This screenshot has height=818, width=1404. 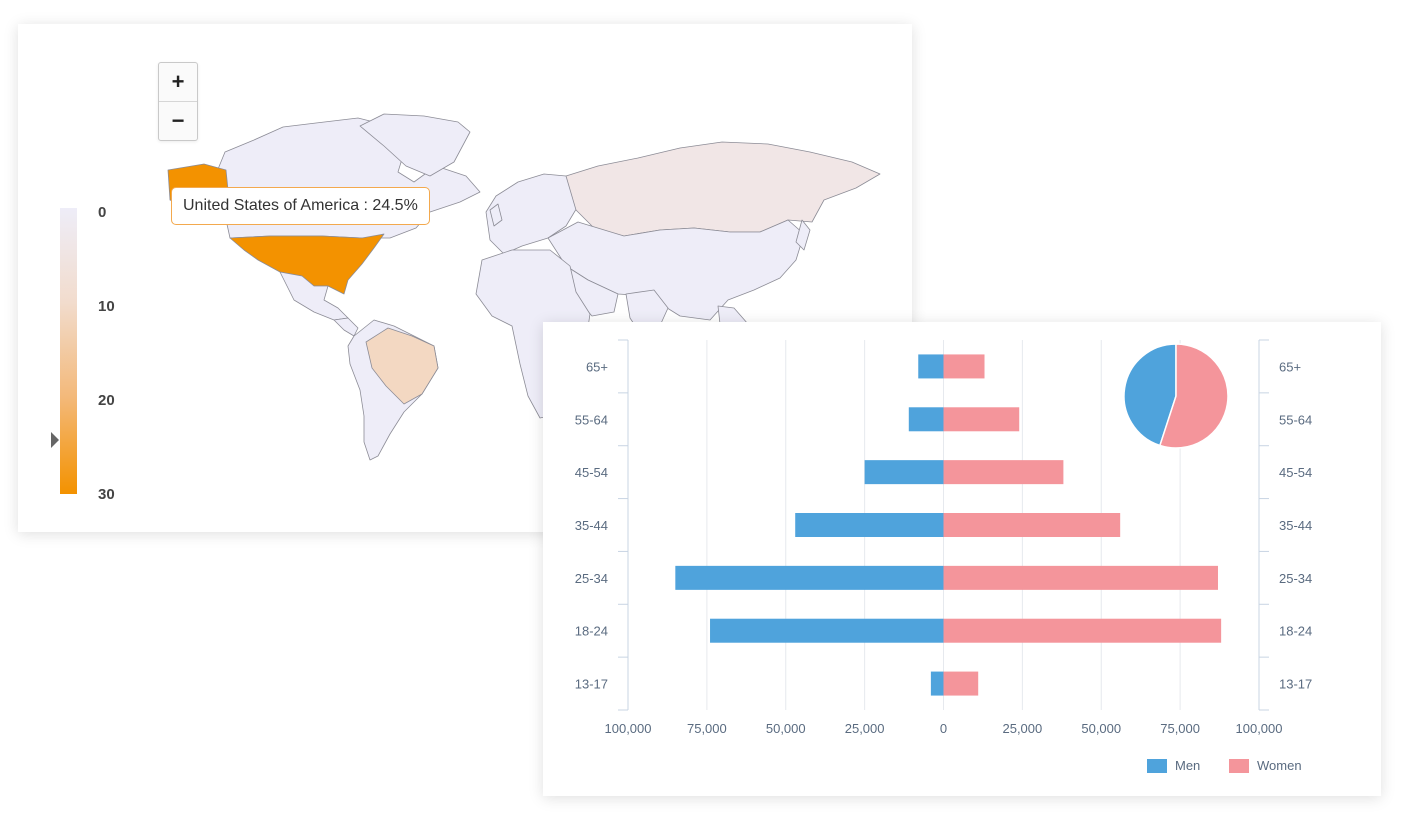 What do you see at coordinates (178, 81) in the screenshot?
I see `zoom-in-button: +` at bounding box center [178, 81].